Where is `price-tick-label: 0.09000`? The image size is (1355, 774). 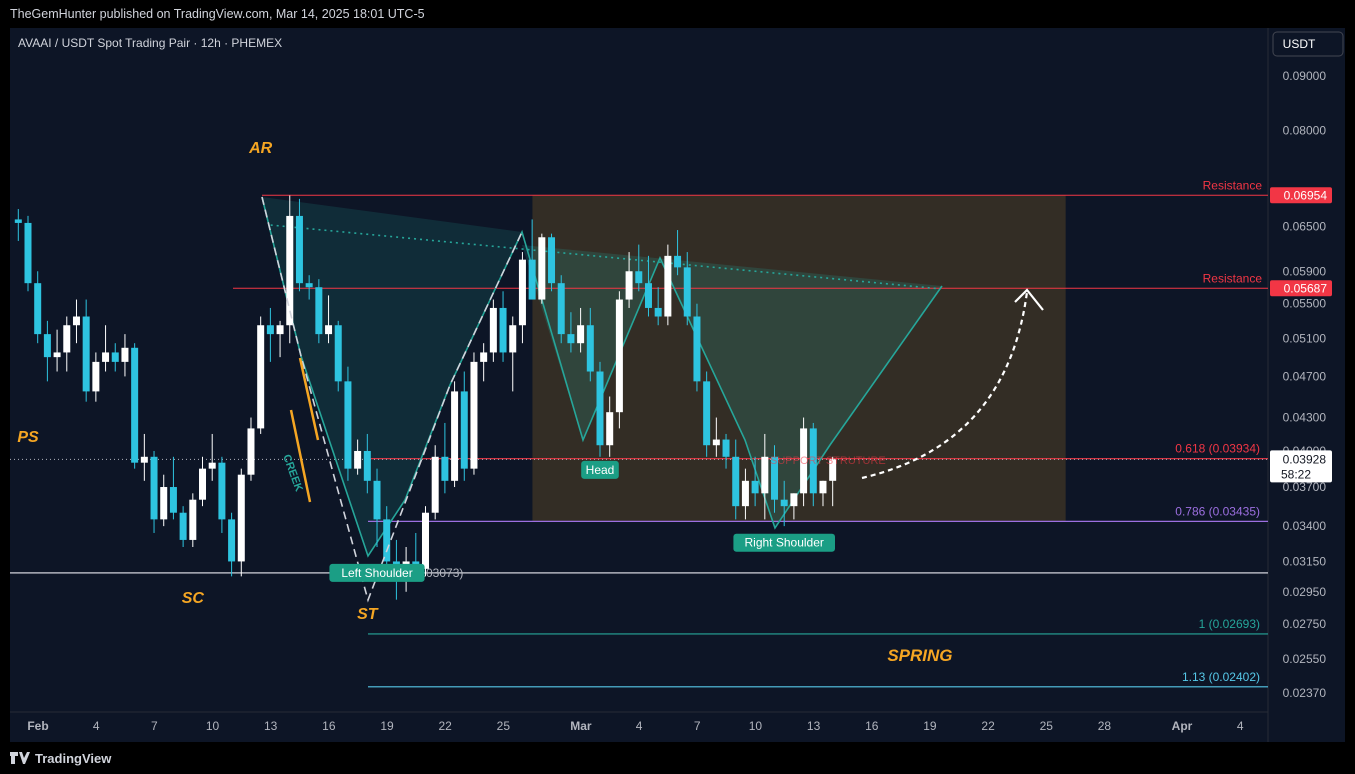 price-tick-label: 0.09000 is located at coordinates (1305, 76).